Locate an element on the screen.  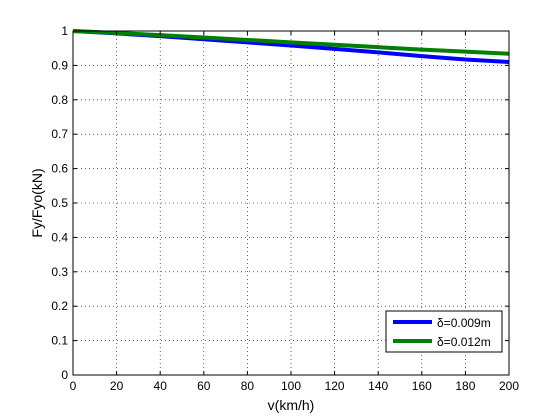
x-axis-label: v(km/h) is located at coordinates (291, 405).